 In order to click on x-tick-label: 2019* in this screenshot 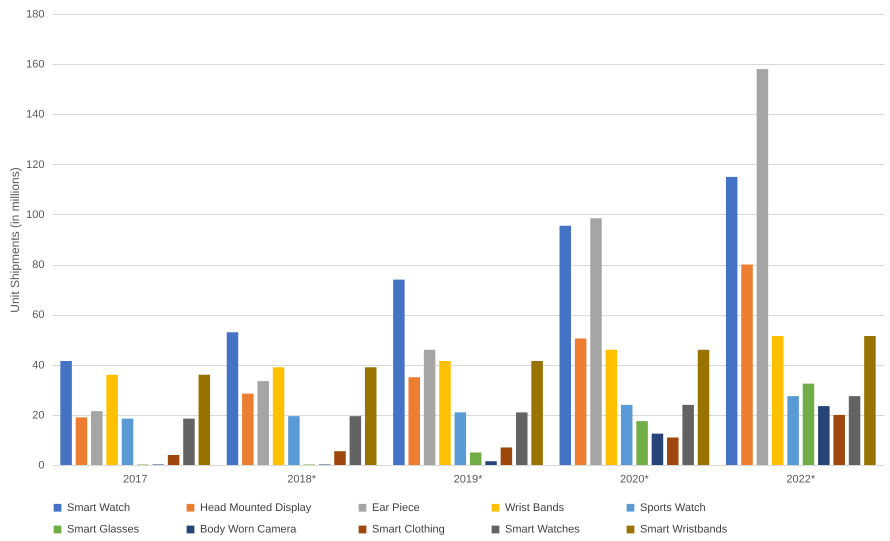, I will do `click(469, 480)`.